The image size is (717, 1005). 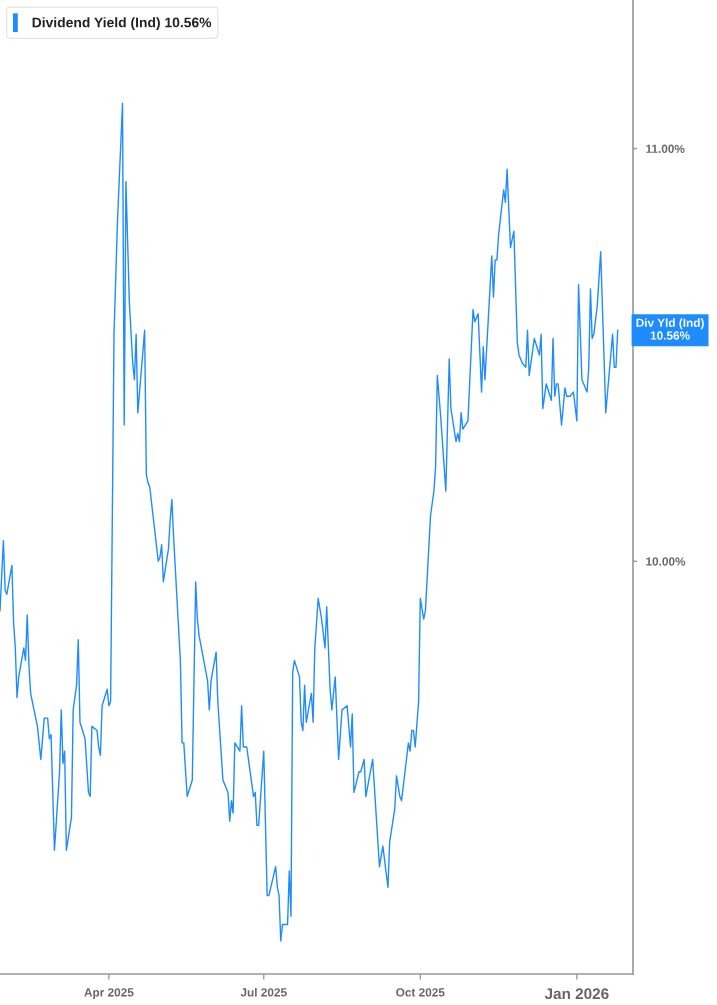 What do you see at coordinates (109, 993) in the screenshot?
I see `x-tick-label: Apr 2025` at bounding box center [109, 993].